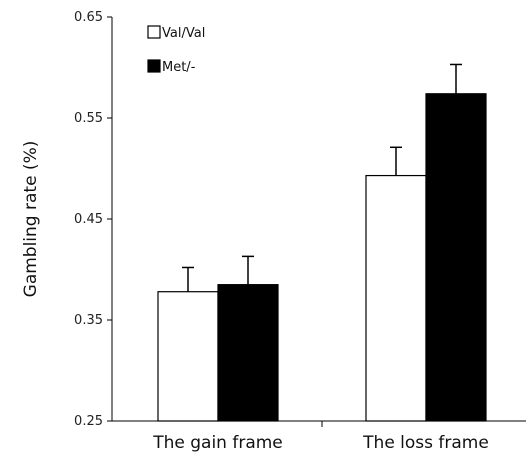  What do you see at coordinates (88, 219) in the screenshot?
I see `y-tick-label: 0.45` at bounding box center [88, 219].